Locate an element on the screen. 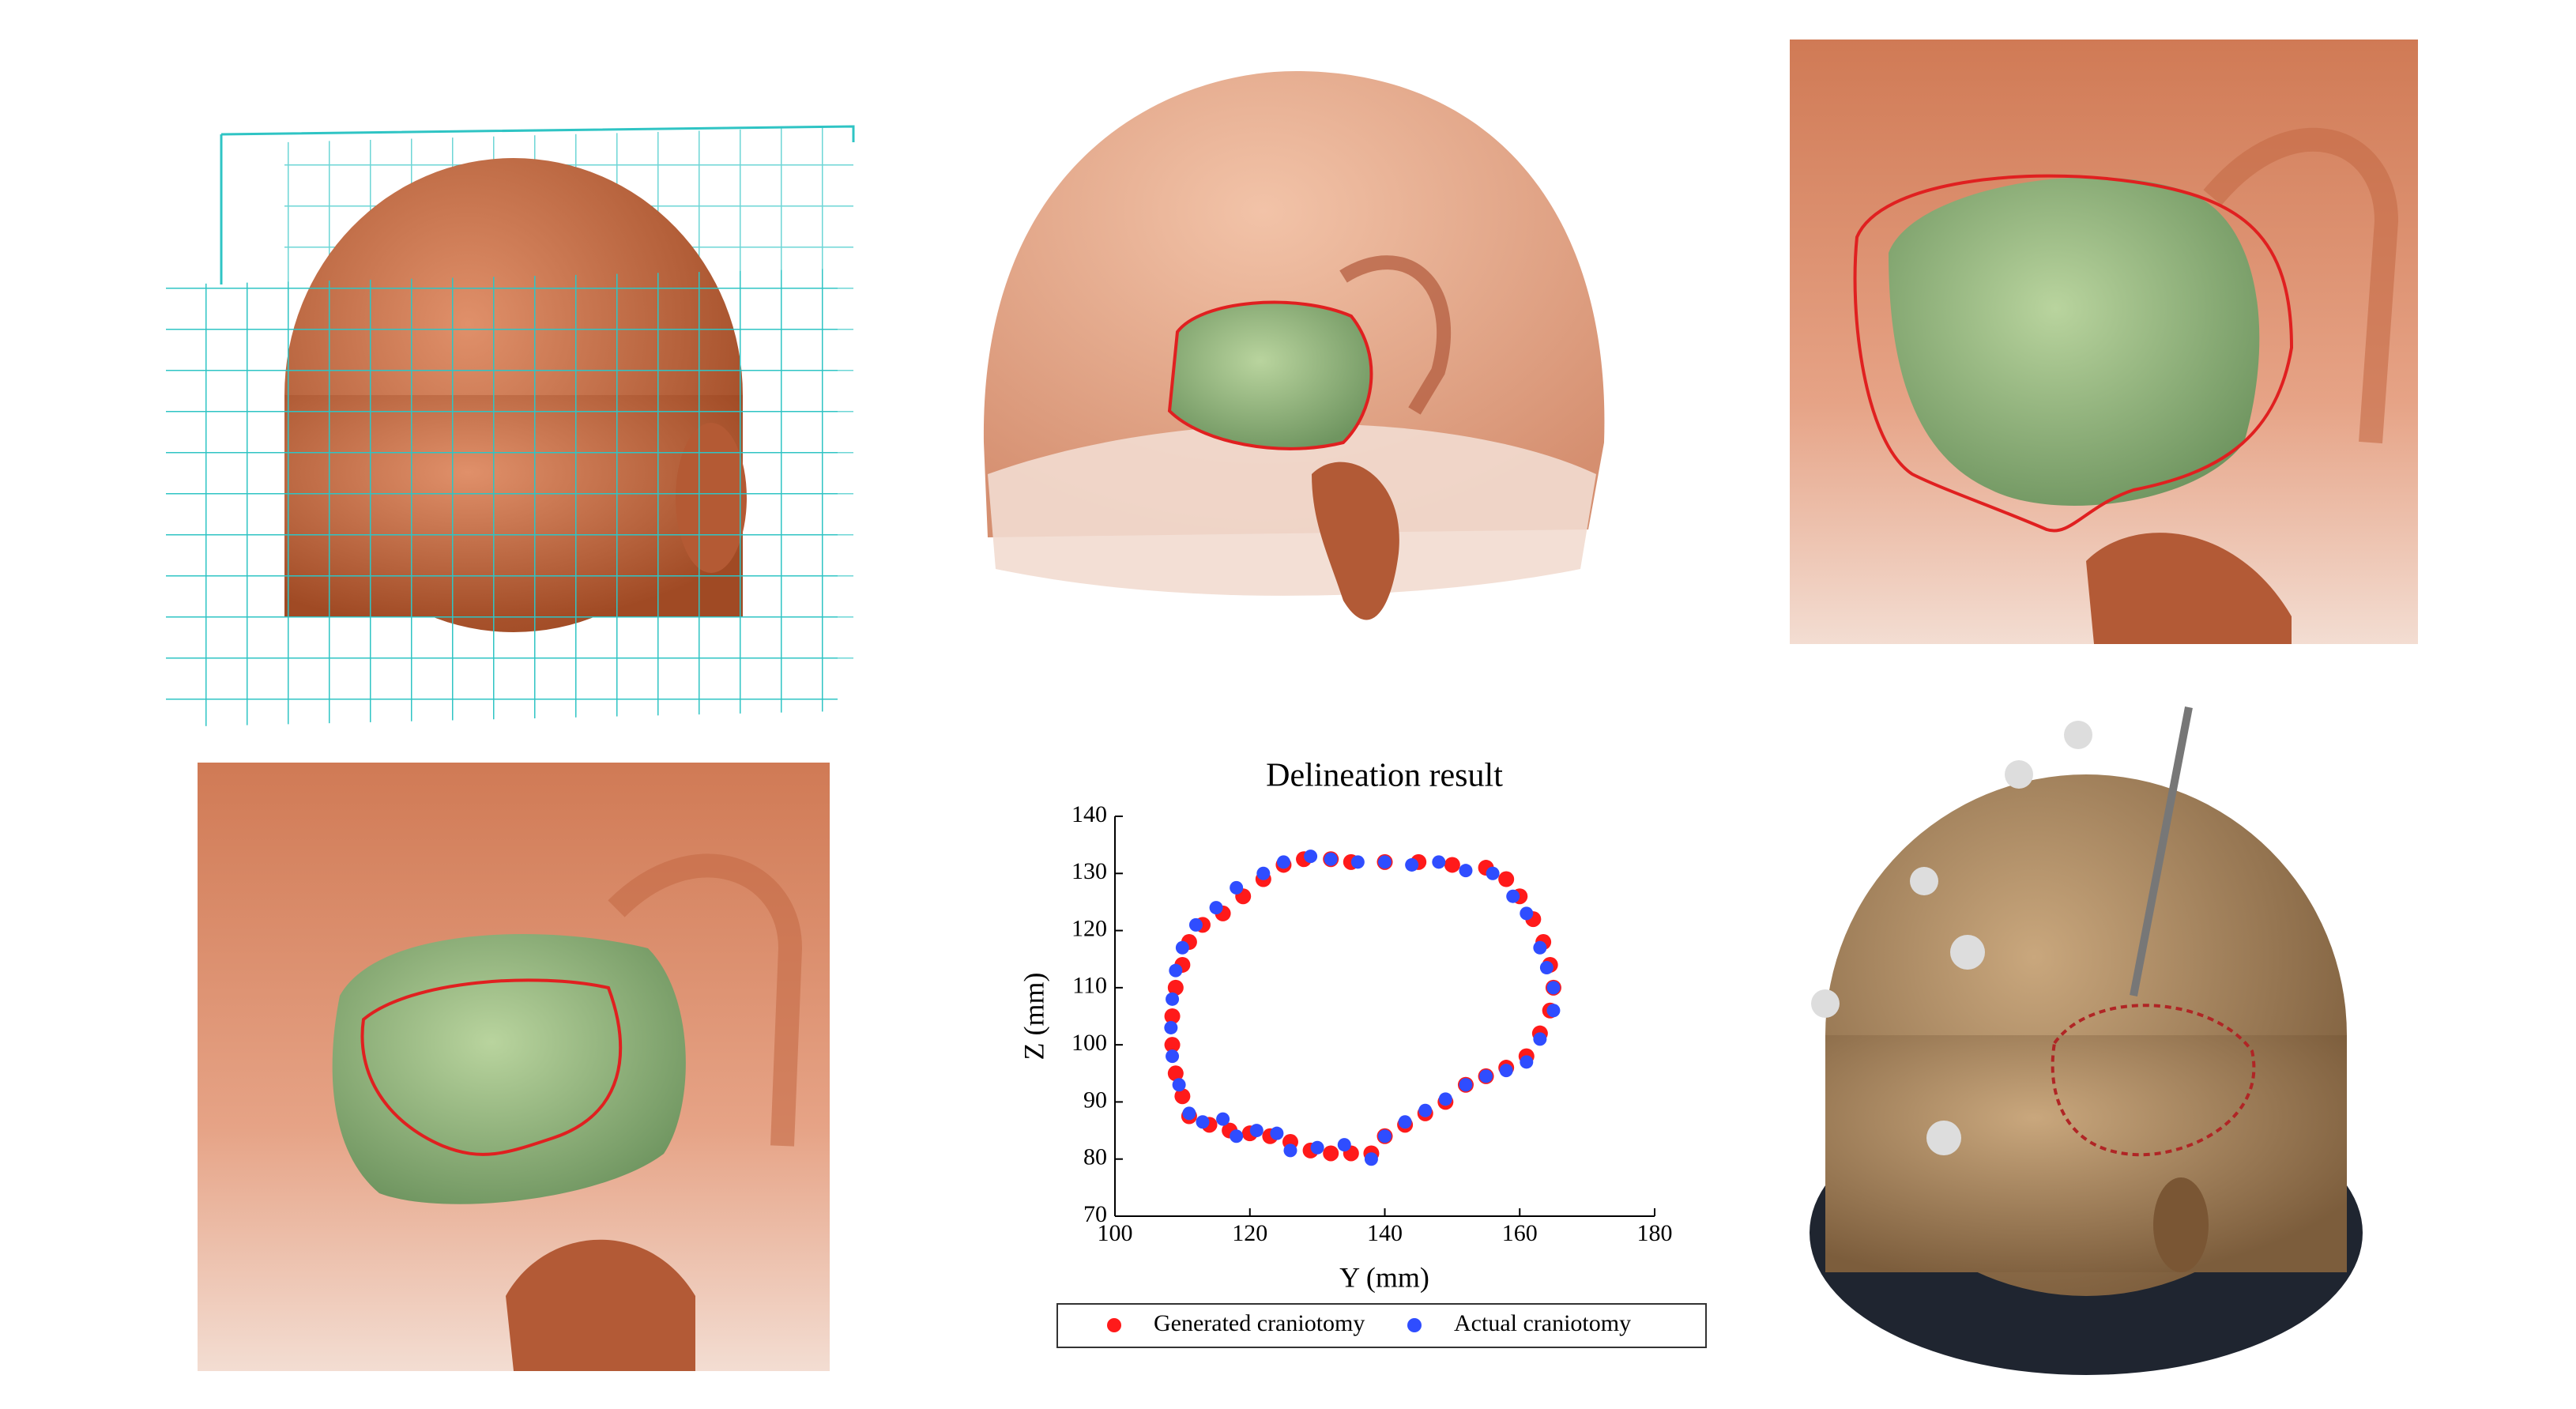 This screenshot has width=2576, height=1409. legend-label: Actual craniotomy is located at coordinates (1542, 1323).